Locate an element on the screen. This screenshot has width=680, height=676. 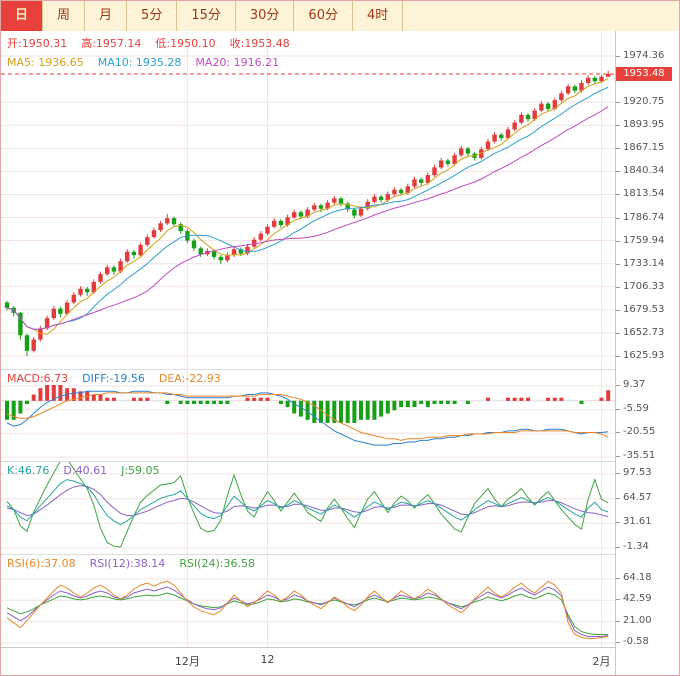
rsi-readout-row: RSI(6):37.08 RSI(12):38.14 RSI(24):36.58 is located at coordinates (131, 563).